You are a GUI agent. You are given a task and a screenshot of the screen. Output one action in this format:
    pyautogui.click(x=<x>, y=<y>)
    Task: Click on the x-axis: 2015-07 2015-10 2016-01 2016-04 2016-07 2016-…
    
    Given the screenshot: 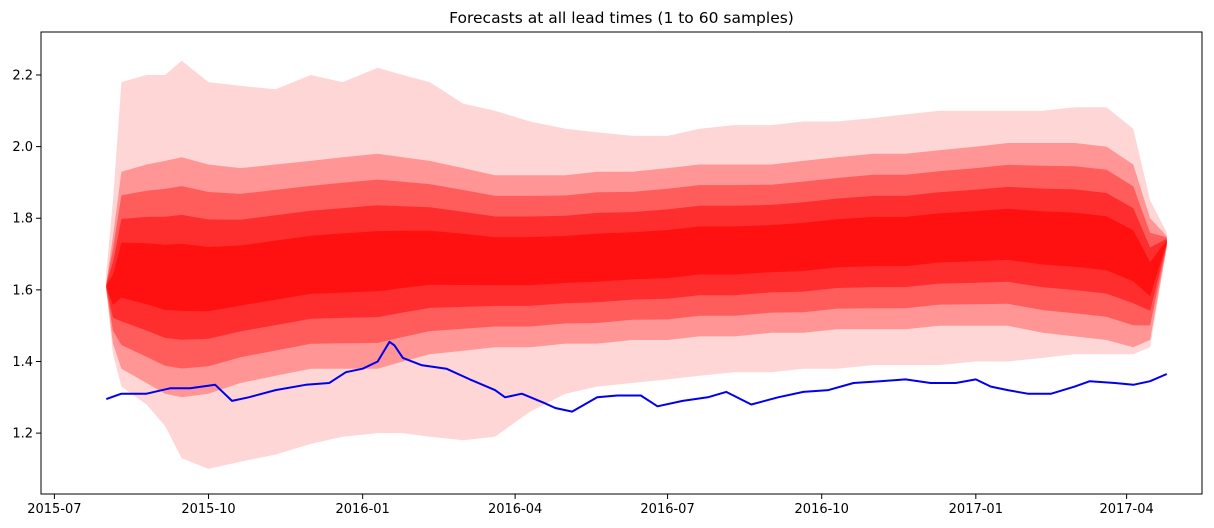 What is the action you would take?
    pyautogui.click(x=590, y=505)
    